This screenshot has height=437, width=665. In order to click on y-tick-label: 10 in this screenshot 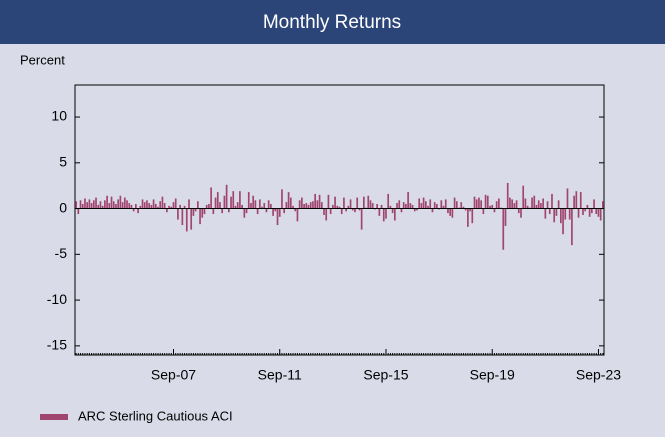, I will do `click(59, 116)`.